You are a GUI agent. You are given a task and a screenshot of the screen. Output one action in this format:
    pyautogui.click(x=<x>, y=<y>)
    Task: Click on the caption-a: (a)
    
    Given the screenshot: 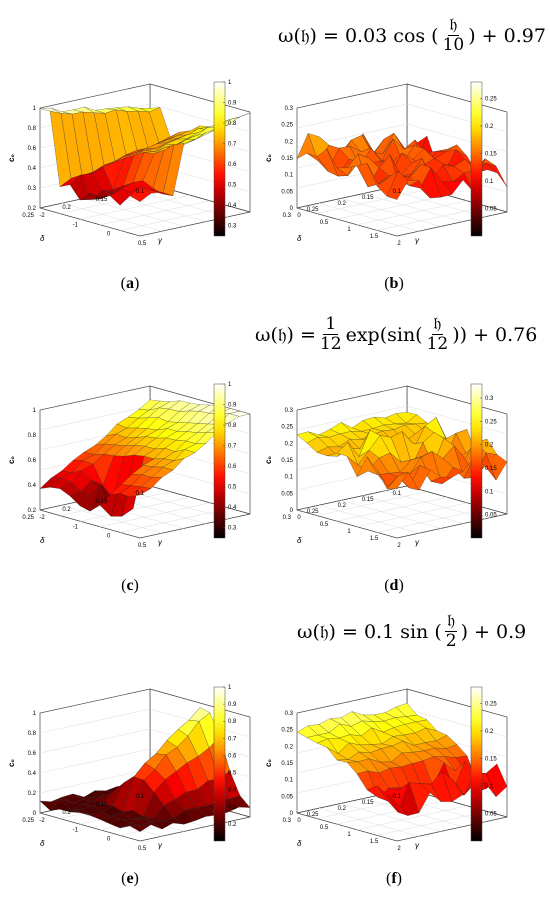 What is the action you would take?
    pyautogui.click(x=130, y=283)
    